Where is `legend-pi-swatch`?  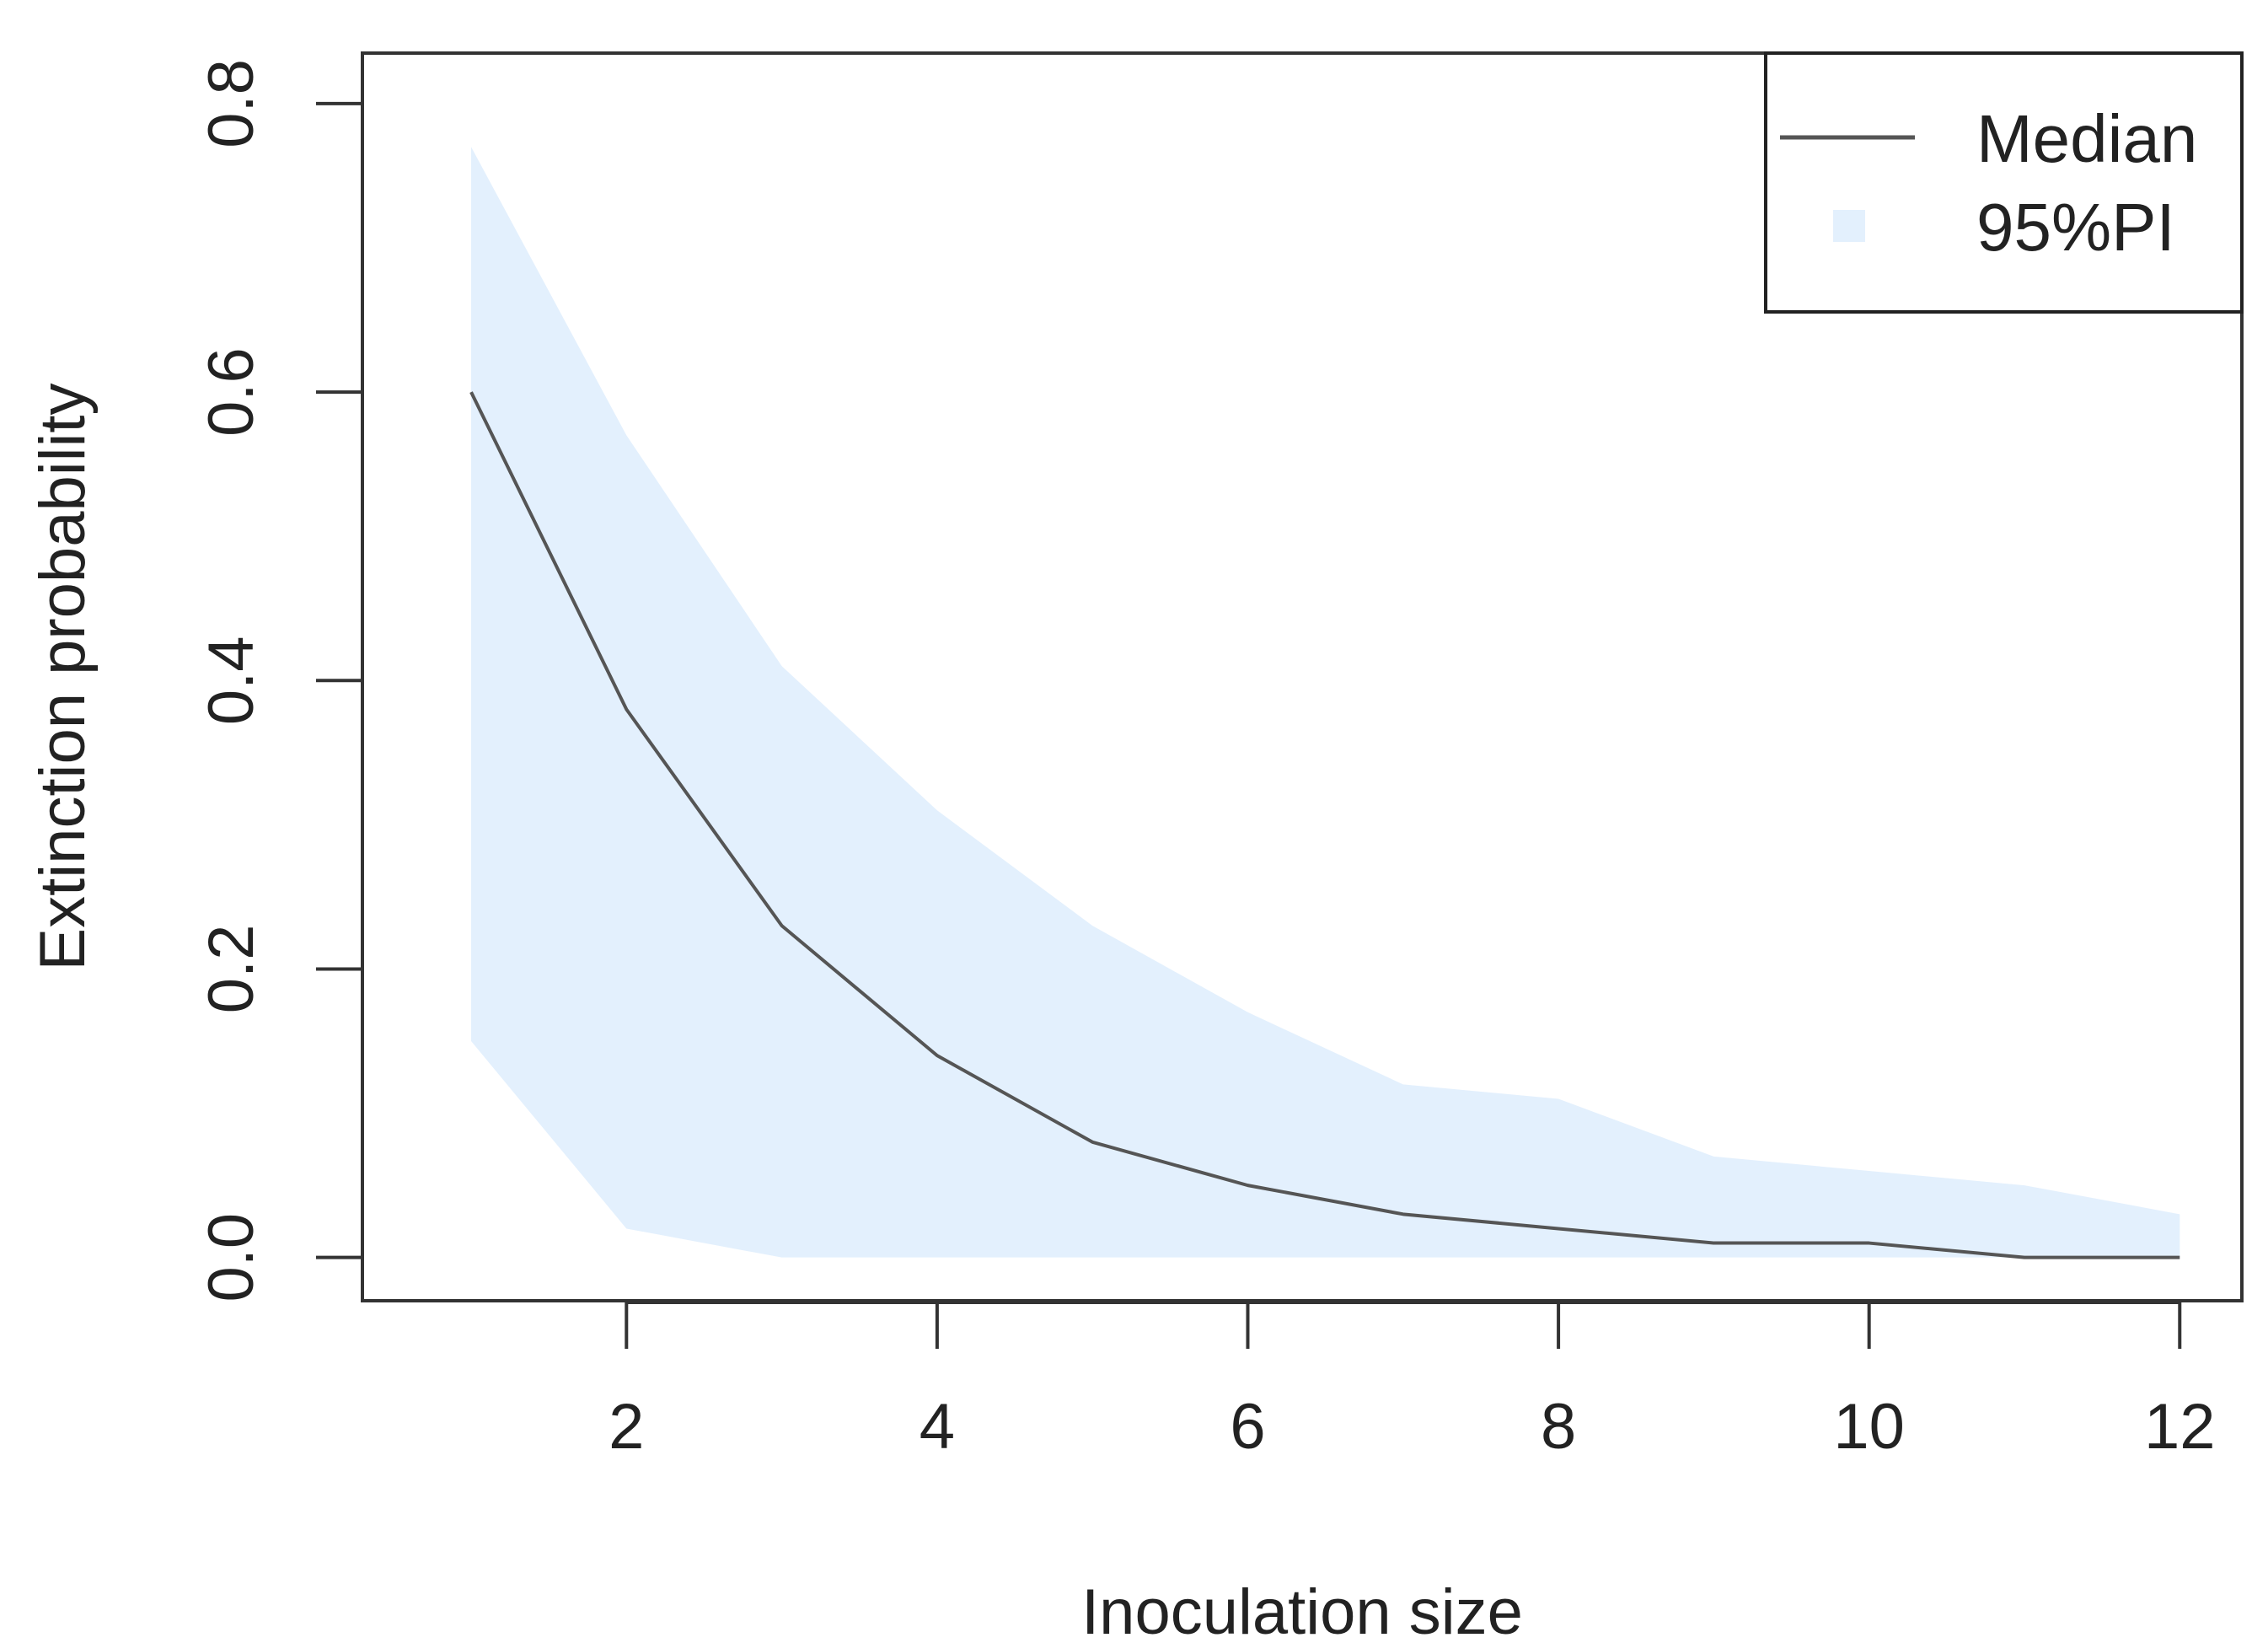
legend-pi-swatch is located at coordinates (1849, 226).